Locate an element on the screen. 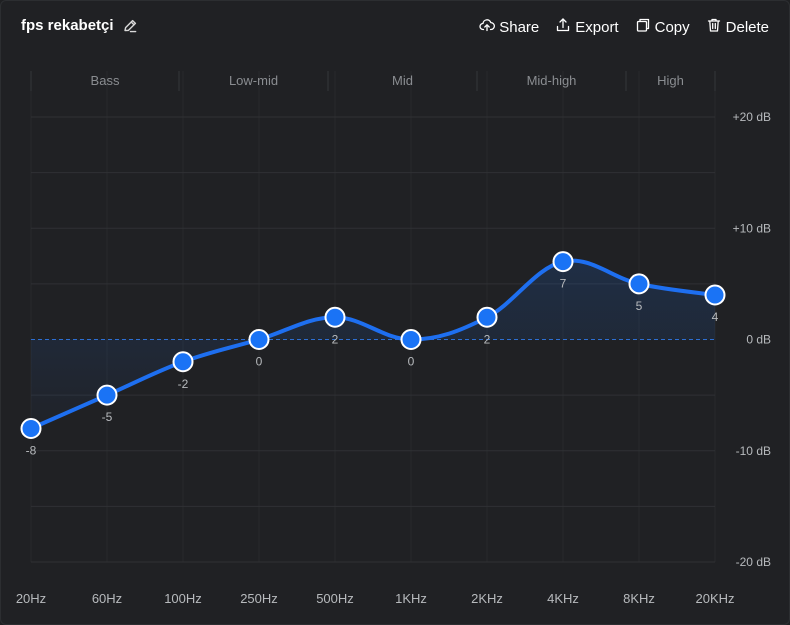 This screenshot has height=625, width=790. point-value-label: -5 is located at coordinates (107, 417).